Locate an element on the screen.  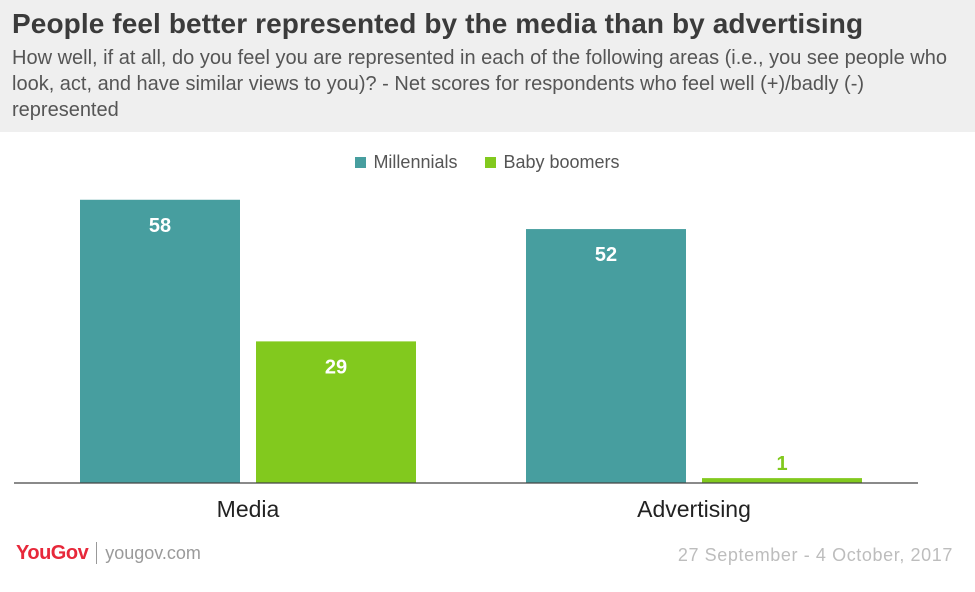
brand-url: yougov.com is located at coordinates (153, 552).